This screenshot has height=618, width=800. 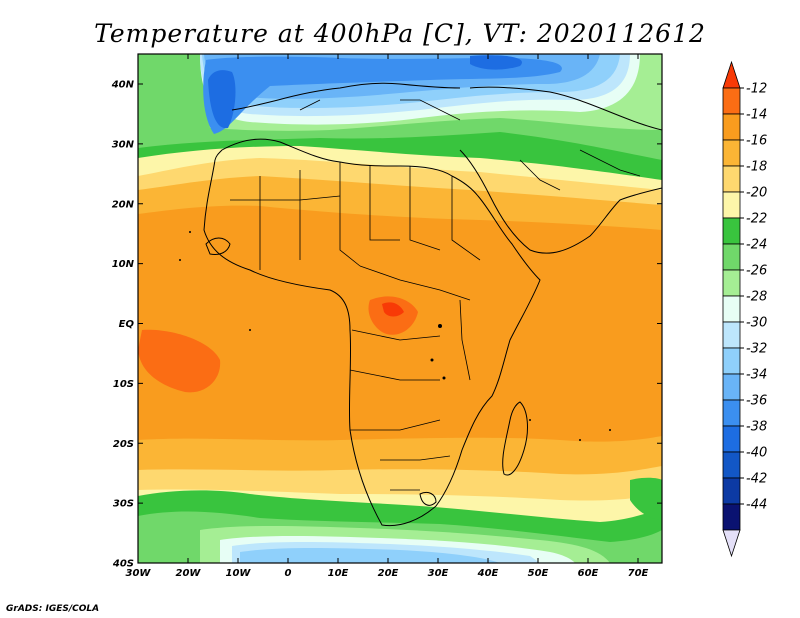 What do you see at coordinates (756, 219) in the screenshot?
I see `colorbar-label: -22` at bounding box center [756, 219].